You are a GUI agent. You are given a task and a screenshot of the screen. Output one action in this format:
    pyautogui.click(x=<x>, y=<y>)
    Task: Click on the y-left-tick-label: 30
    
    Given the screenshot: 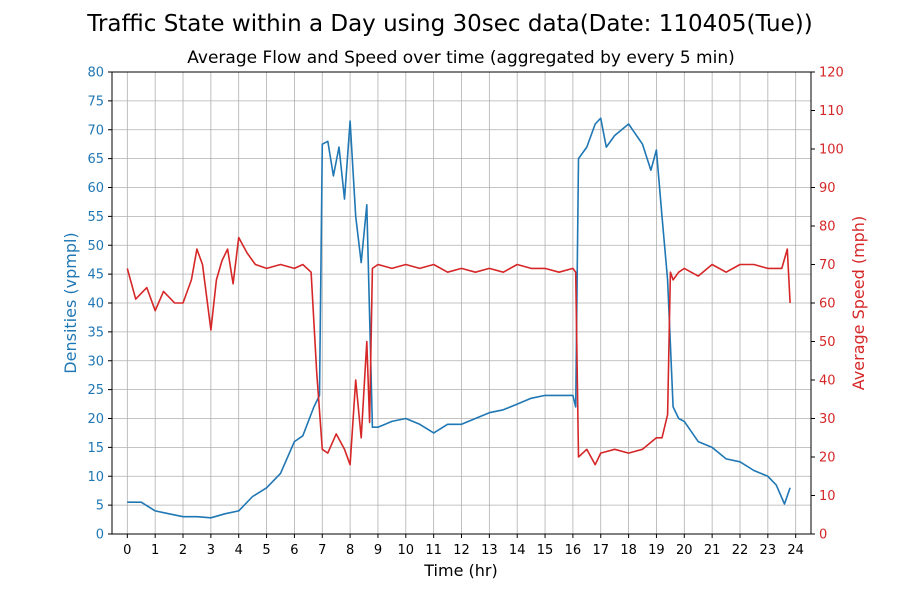 What is the action you would take?
    pyautogui.click(x=95, y=361)
    